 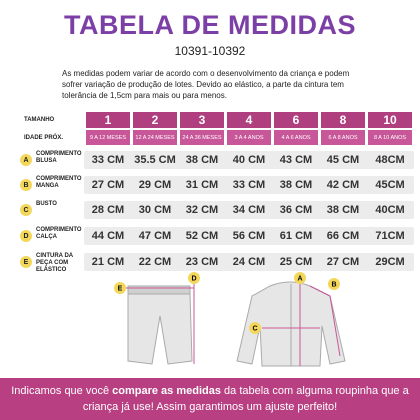 What do you see at coordinates (160, 325) in the screenshot?
I see `pants` at bounding box center [160, 325].